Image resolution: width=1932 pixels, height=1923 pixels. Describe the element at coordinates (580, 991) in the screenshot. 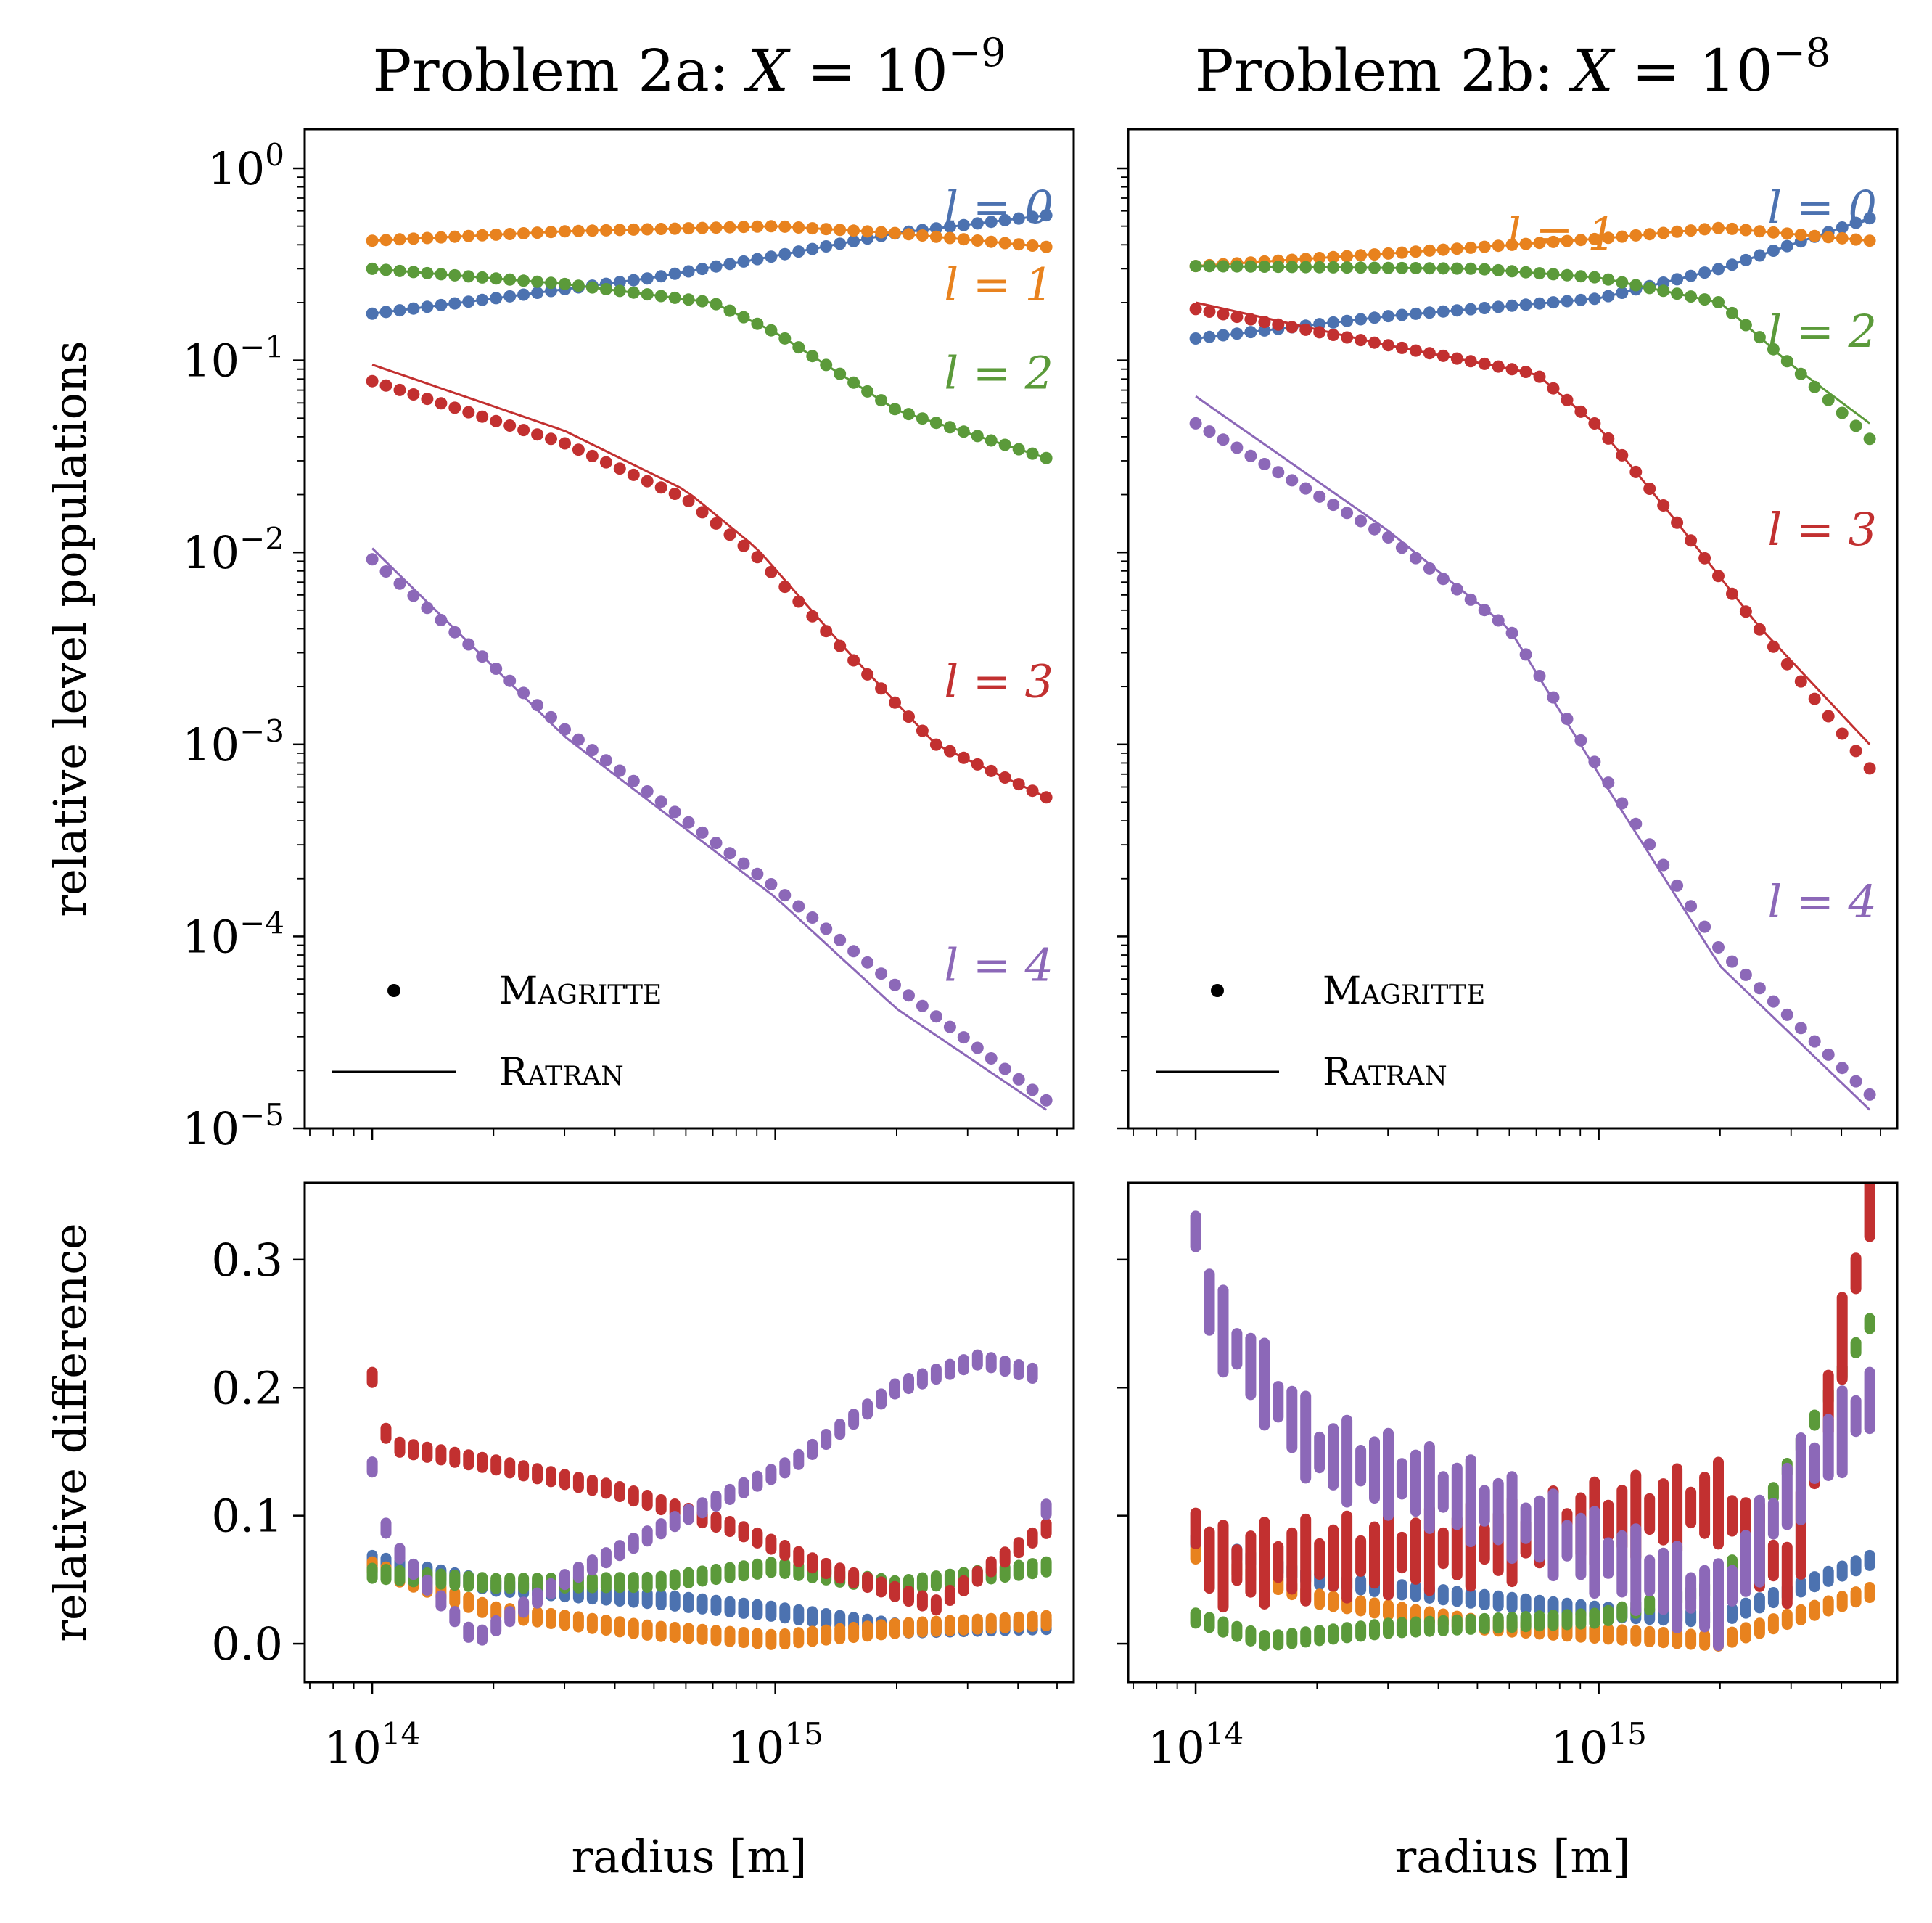

I see `legend-label: Magritte` at that location.